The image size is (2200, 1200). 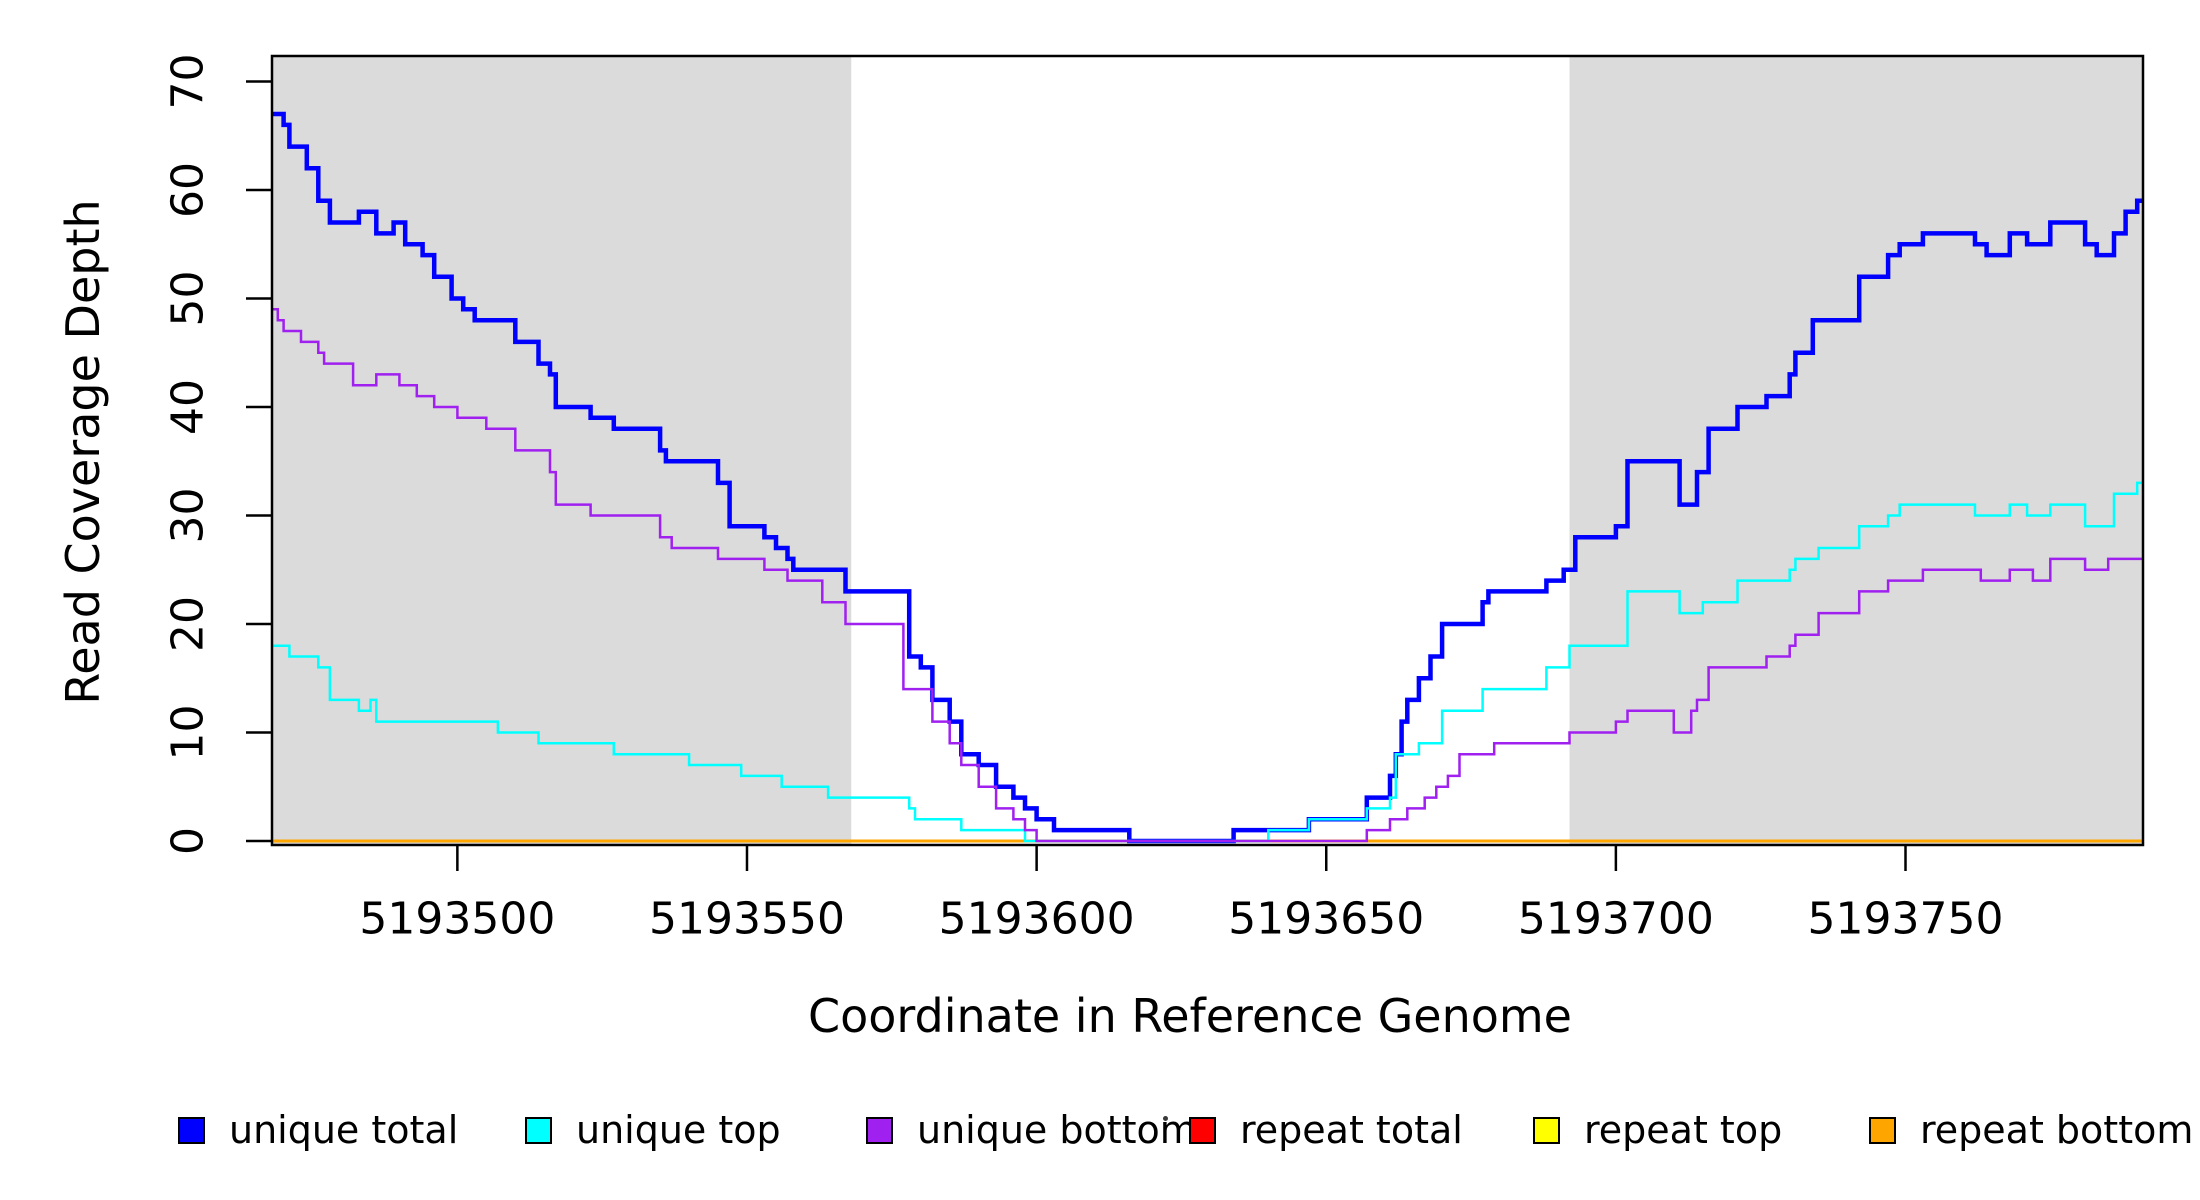 I want to click on legend-item-unique-top: unique top, so click(x=653, y=1130).